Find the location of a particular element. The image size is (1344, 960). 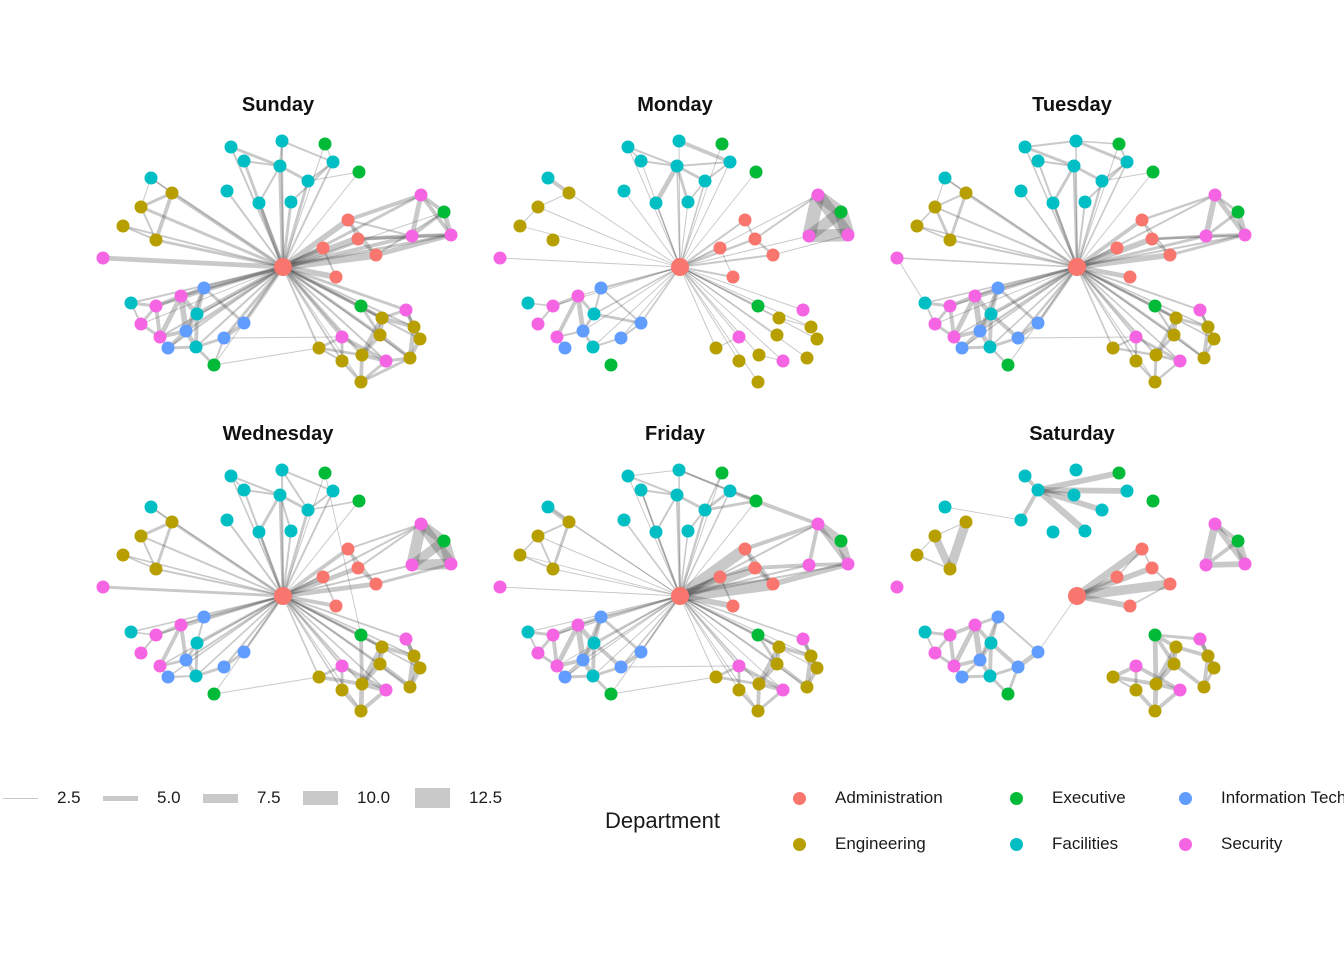

facet-sunday is located at coordinates (277, 261).